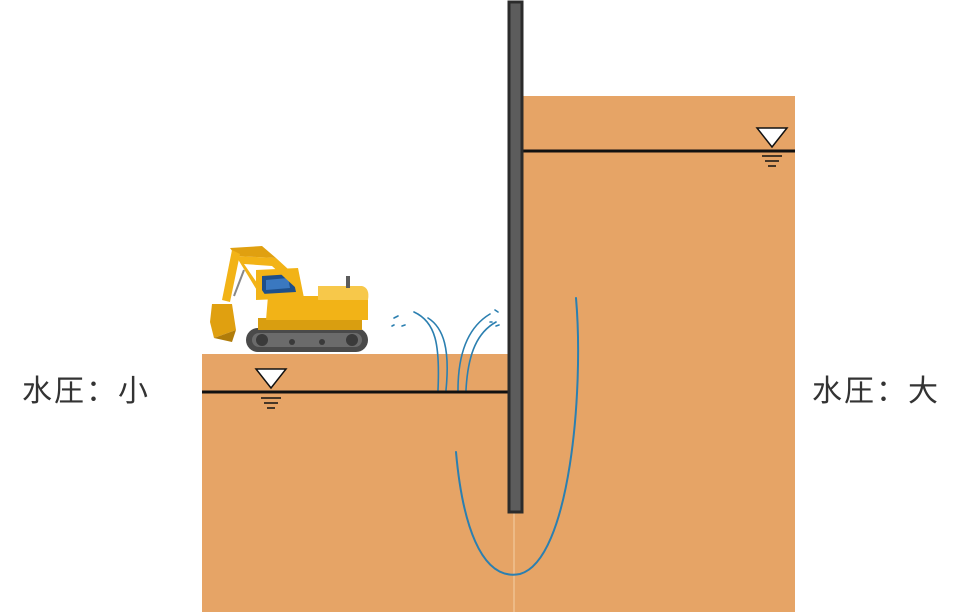  What do you see at coordinates (358, 483) in the screenshot?
I see `left-soil-block` at bounding box center [358, 483].